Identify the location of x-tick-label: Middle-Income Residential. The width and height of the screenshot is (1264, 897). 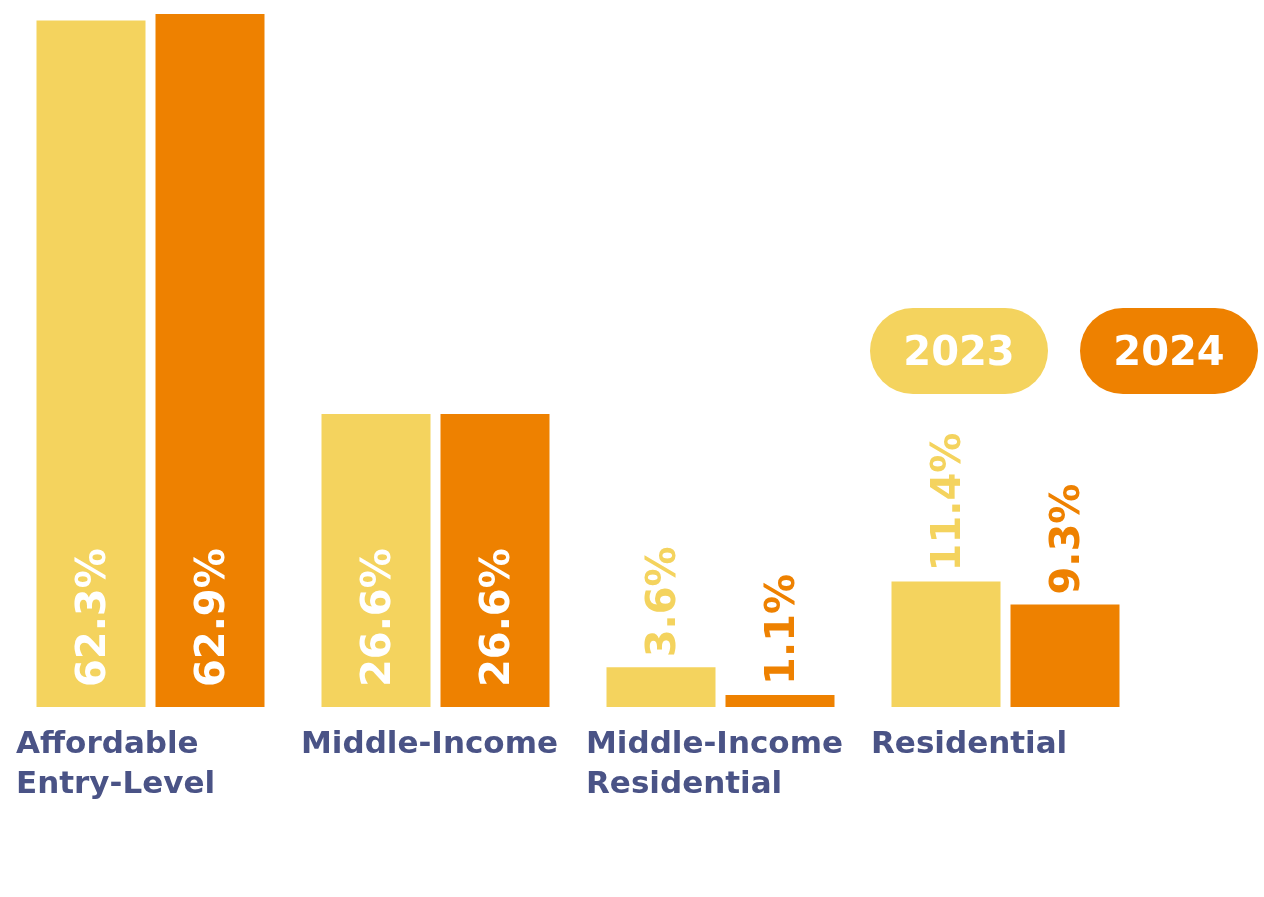
(714, 762).